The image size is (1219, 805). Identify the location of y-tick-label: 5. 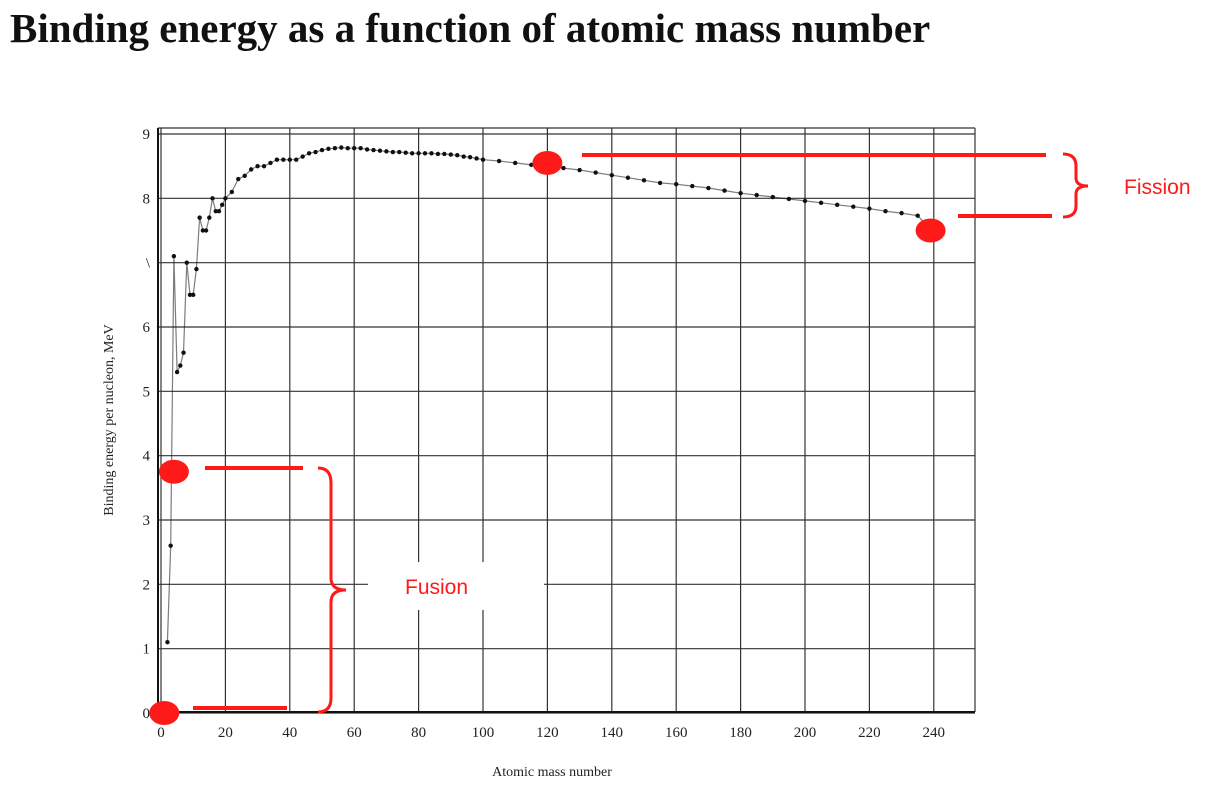
(147, 392).